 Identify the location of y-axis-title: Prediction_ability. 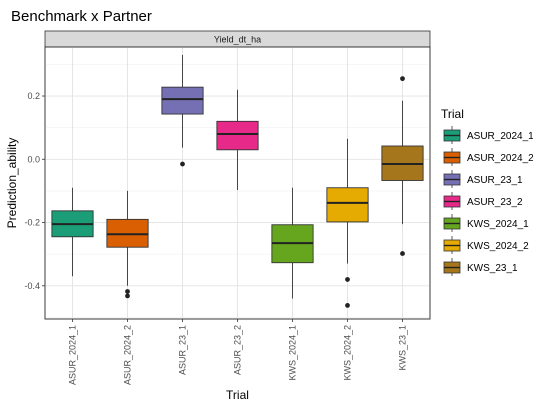
(12, 183).